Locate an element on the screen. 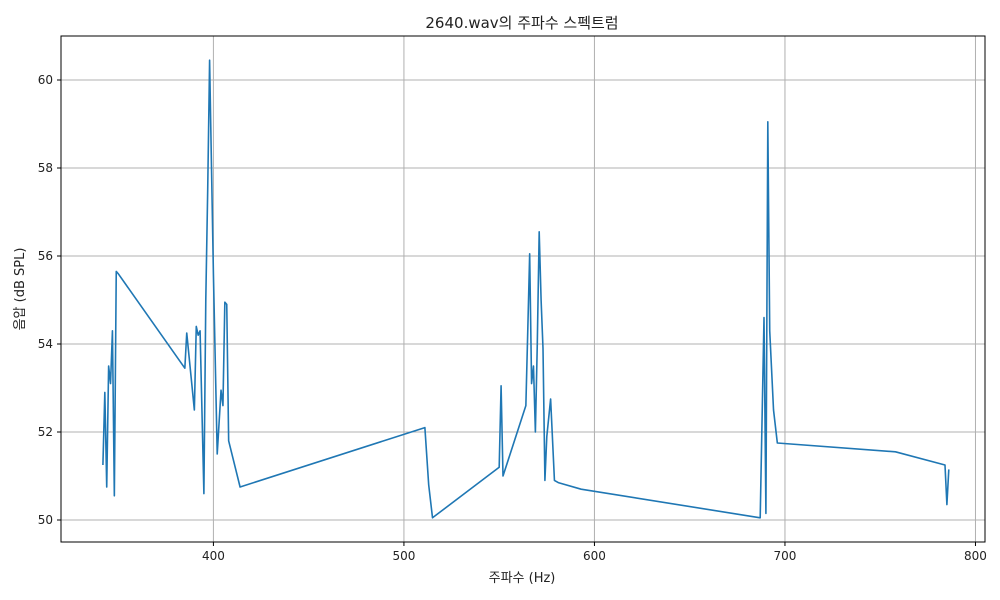  chart-title: 2640.wav의 주파수 스펙트럼 is located at coordinates (521, 23).